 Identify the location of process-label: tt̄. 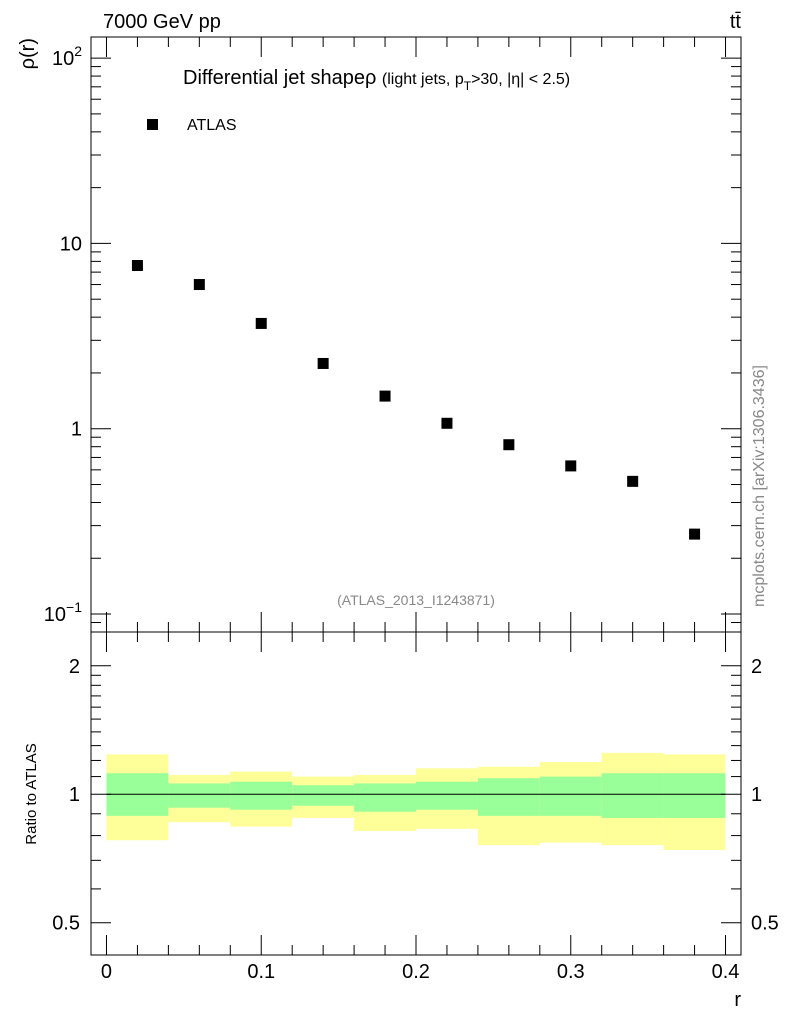
(736, 22).